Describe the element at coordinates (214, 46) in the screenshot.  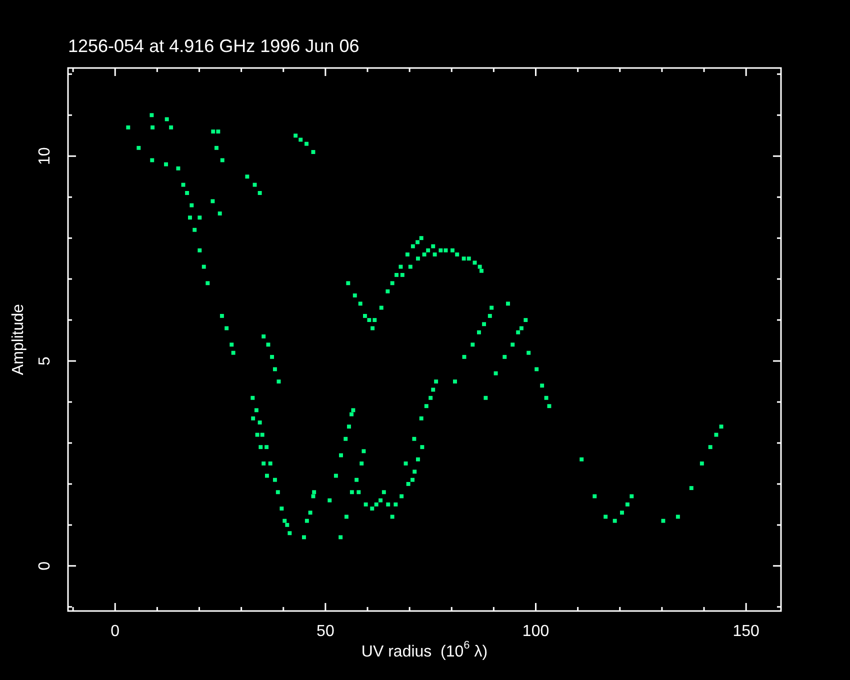
I see `chart-title: 1256-054 at 4.916 GHz 1996 Jun 06` at that location.